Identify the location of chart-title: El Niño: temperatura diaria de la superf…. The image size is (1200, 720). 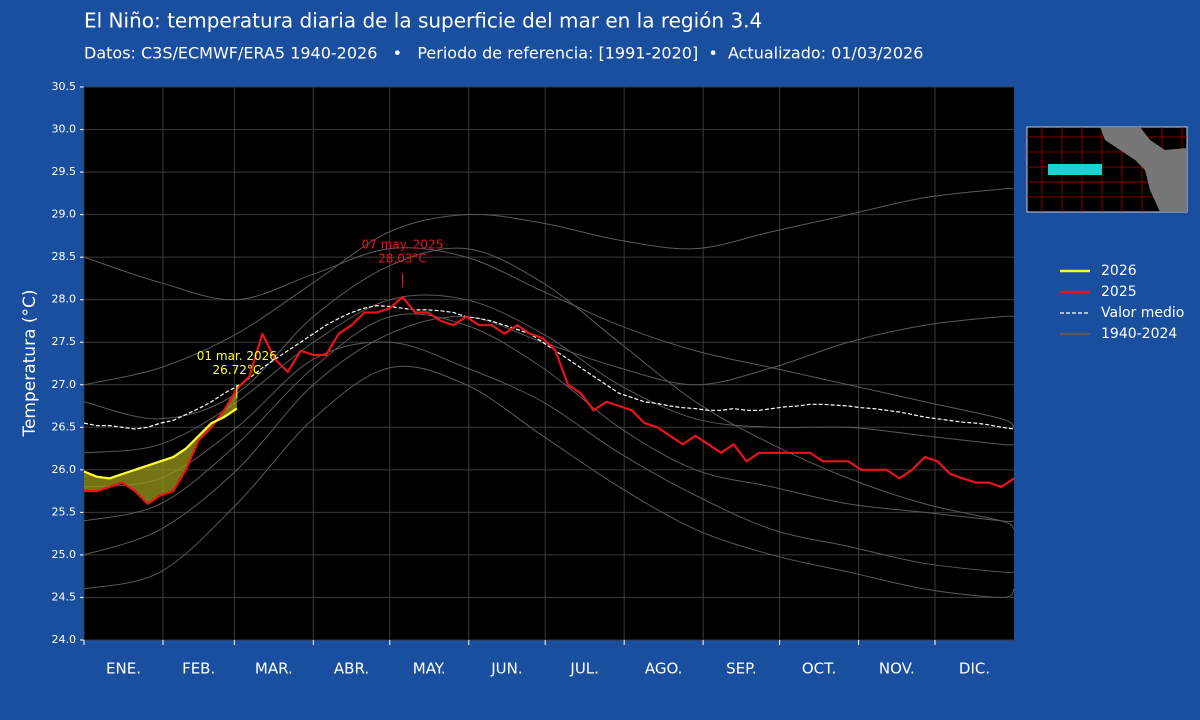
(423, 21).